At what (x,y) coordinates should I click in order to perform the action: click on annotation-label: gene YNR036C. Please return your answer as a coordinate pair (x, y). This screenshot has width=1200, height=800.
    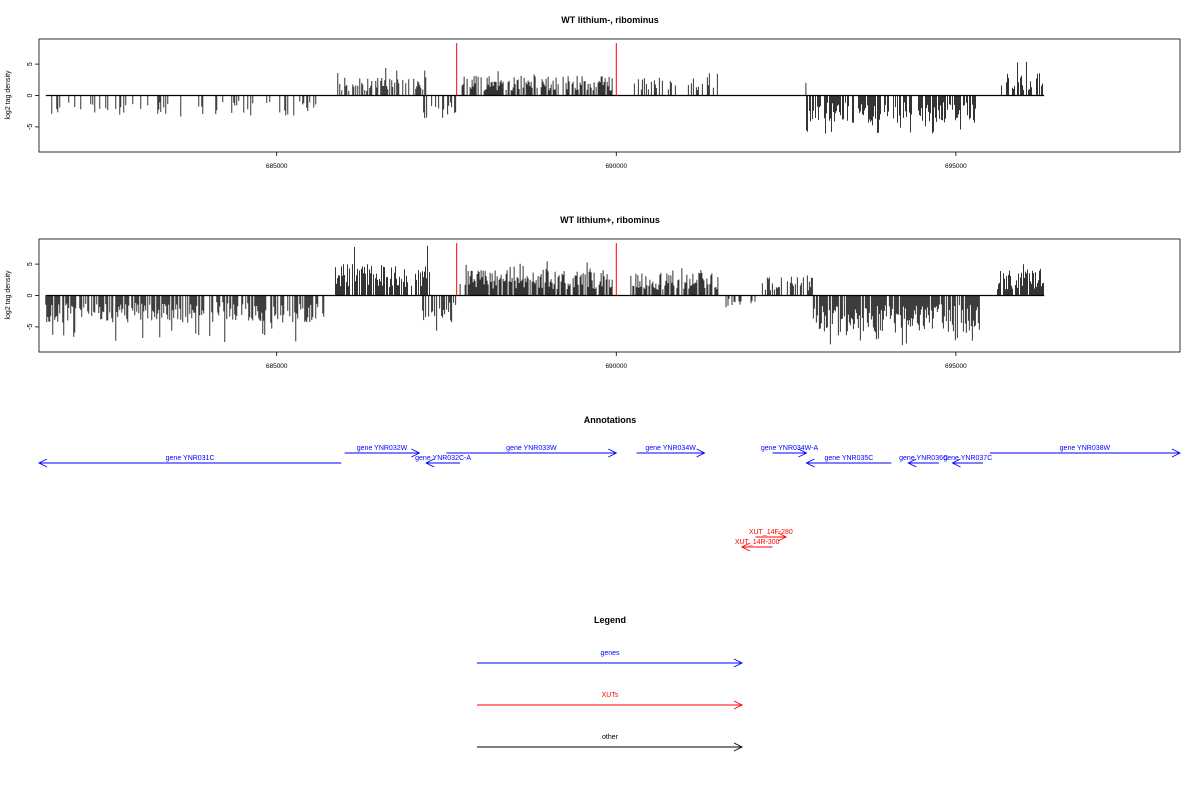
    Looking at the image, I should click on (923, 458).